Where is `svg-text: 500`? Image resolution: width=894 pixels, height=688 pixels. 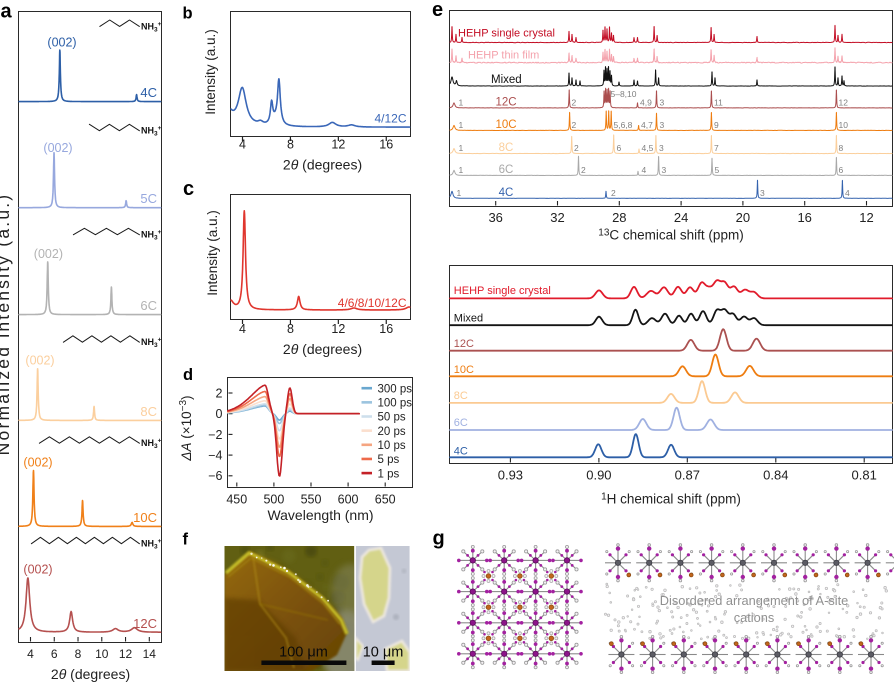
svg-text: 500 is located at coordinates (273, 500).